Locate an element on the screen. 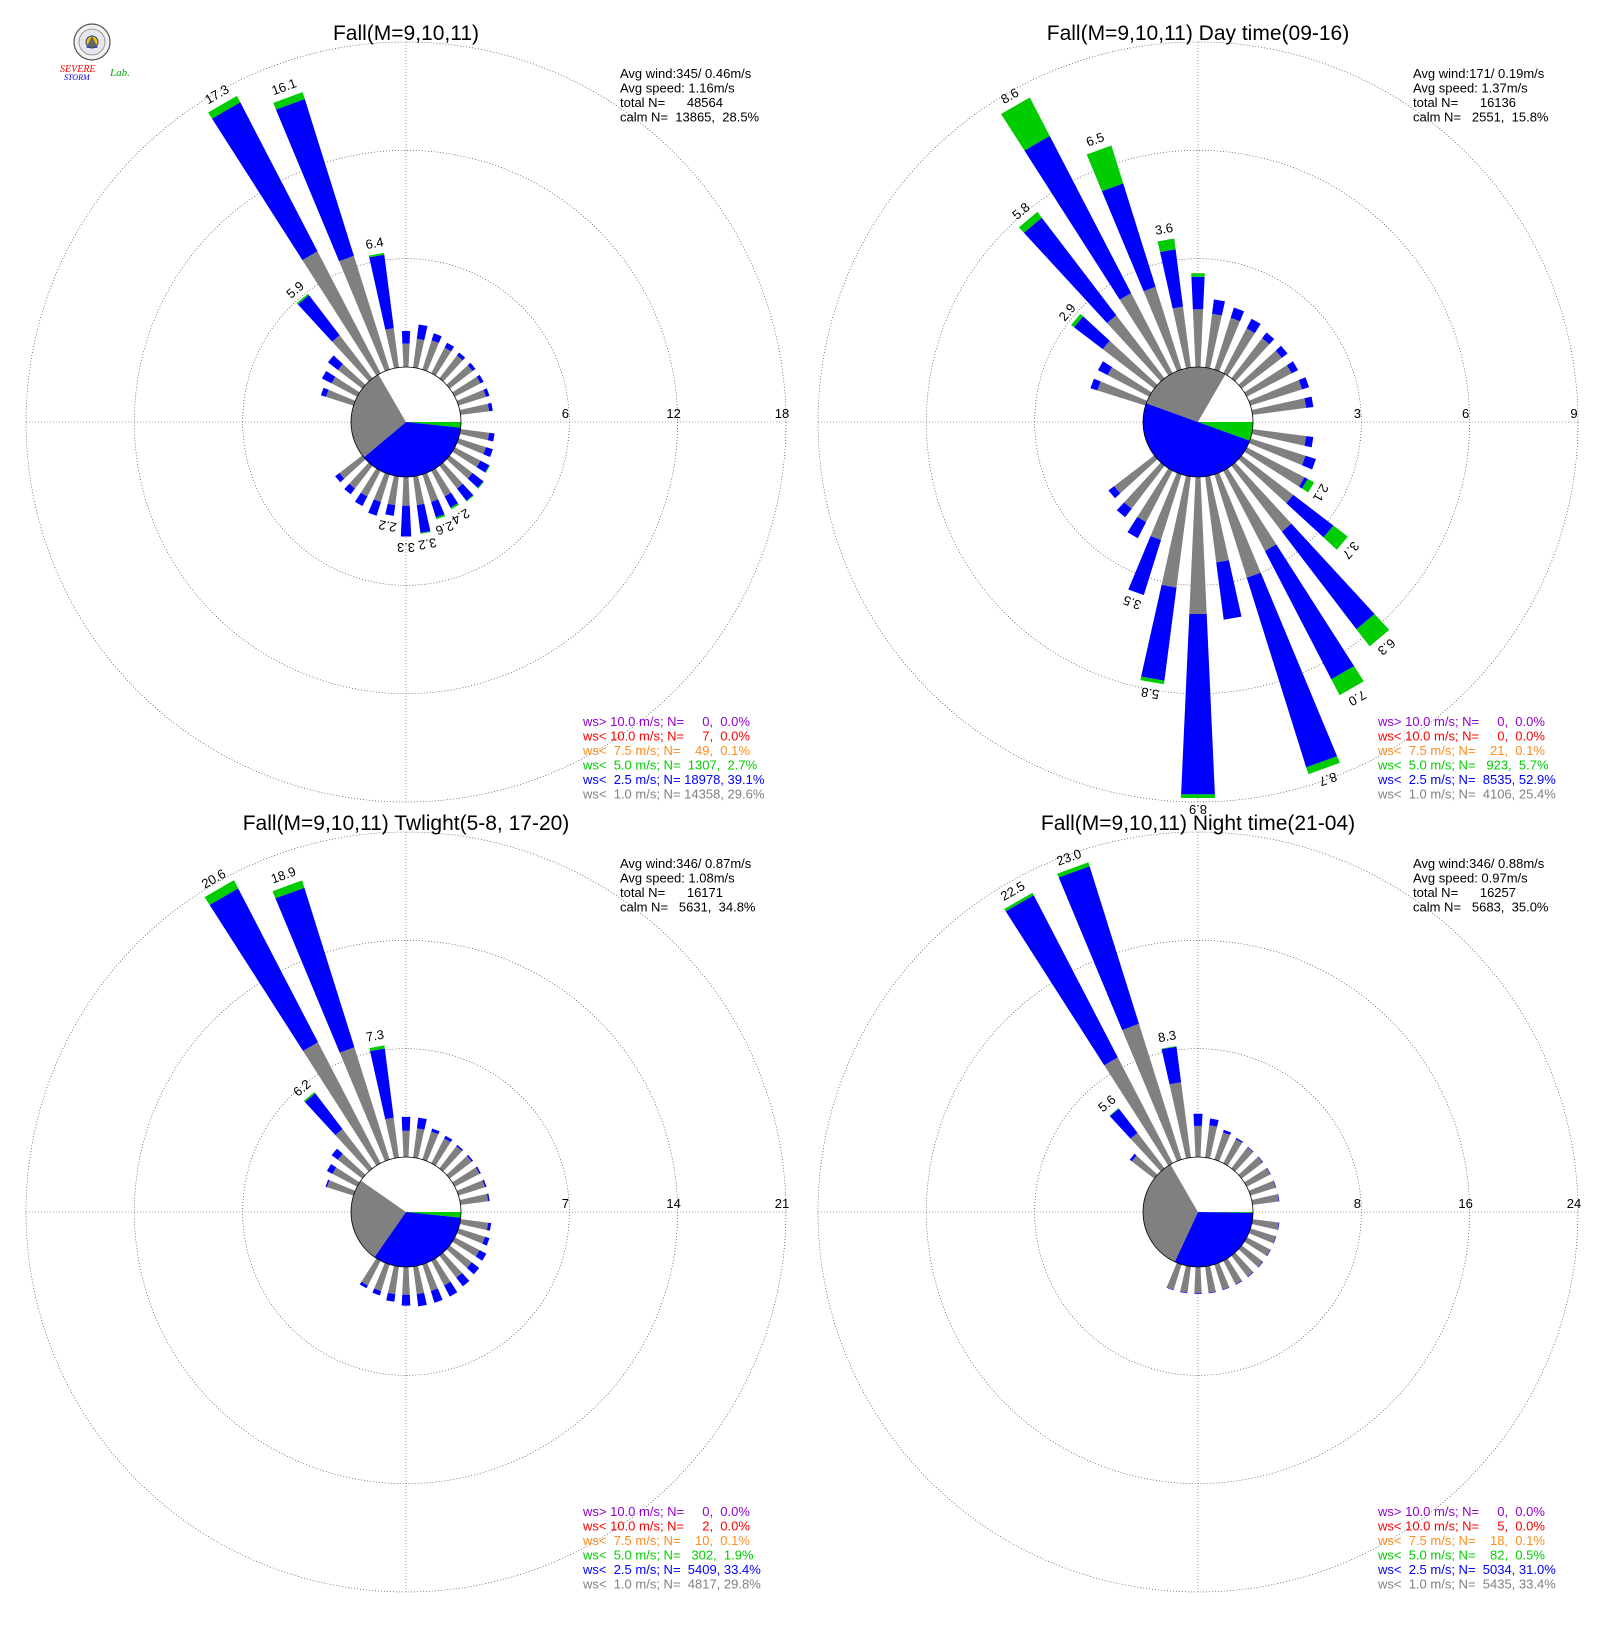 The width and height of the screenshot is (1620, 1640). bar-value-label: 8.6 is located at coordinates (1009, 96).